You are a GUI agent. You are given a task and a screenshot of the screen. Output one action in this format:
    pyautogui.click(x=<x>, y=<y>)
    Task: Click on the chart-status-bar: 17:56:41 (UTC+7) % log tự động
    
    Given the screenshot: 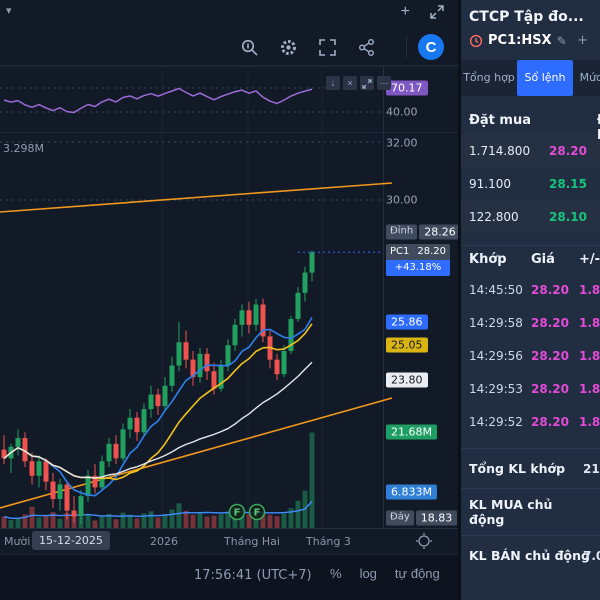 What is the action you would take?
    pyautogui.click(x=229, y=577)
    